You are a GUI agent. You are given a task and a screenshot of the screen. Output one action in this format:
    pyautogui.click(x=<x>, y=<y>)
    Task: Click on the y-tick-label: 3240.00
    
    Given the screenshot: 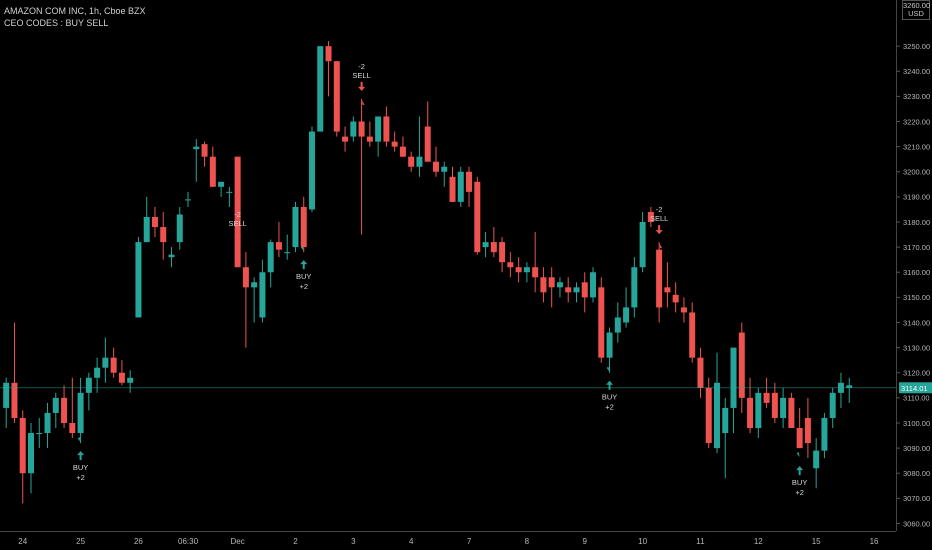 What is the action you would take?
    pyautogui.click(x=916, y=71)
    